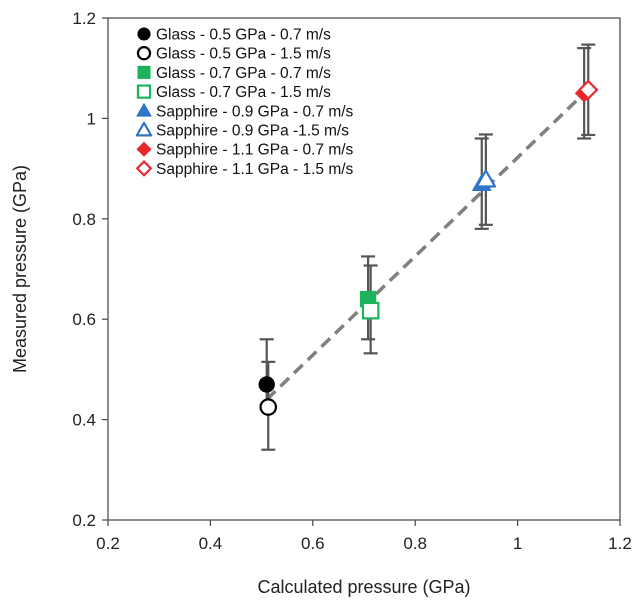  I want to click on legend-label: Glass - 0.5 GPa - 1.5 m/s, so click(243, 54).